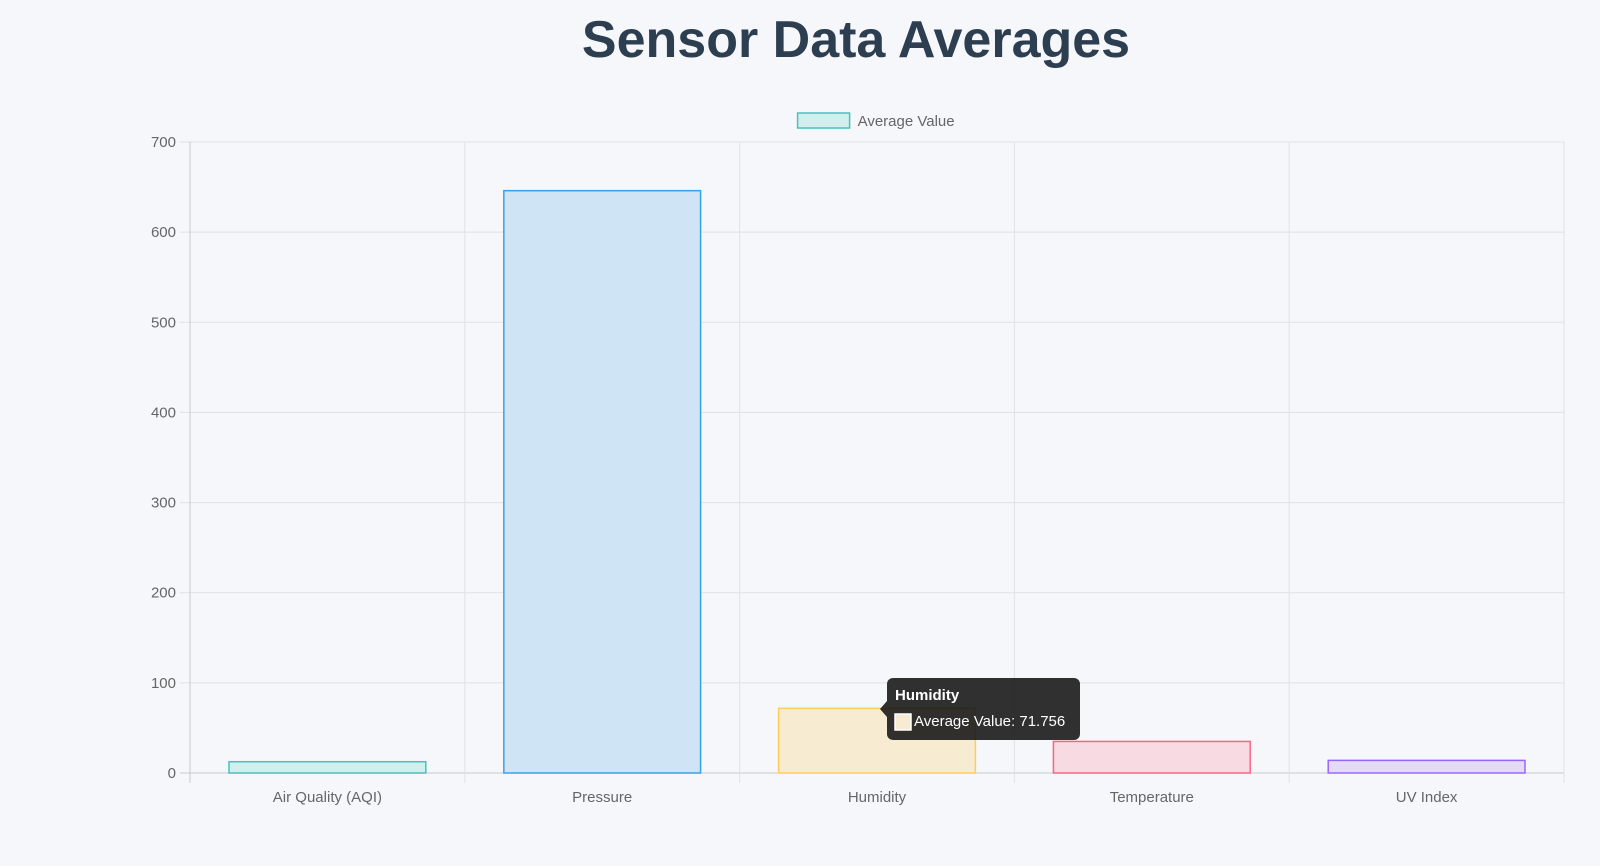 Image resolution: width=1600 pixels, height=866 pixels. I want to click on y-tick-label: 400, so click(163, 412).